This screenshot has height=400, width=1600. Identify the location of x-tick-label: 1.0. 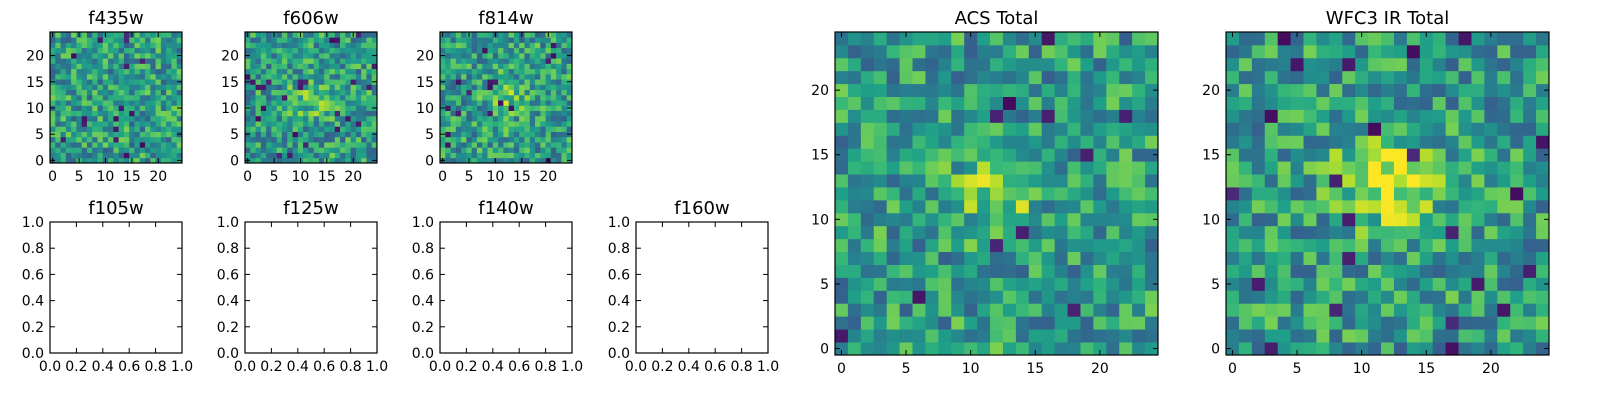
(768, 367).